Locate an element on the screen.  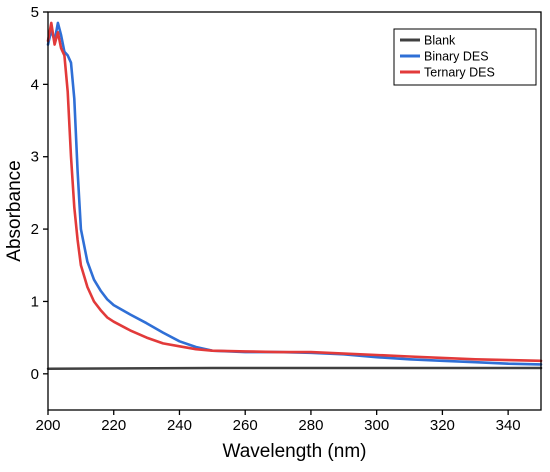
x-tick-label: 260 is located at coordinates (245, 425).